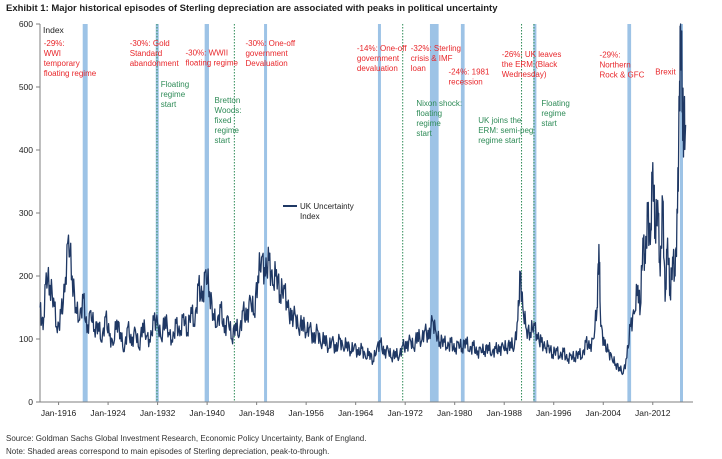 Image resolution: width=722 pixels, height=459 pixels. I want to click on y-axis-ticks: 0 100 200 300 400 500 600, so click(29, 213).